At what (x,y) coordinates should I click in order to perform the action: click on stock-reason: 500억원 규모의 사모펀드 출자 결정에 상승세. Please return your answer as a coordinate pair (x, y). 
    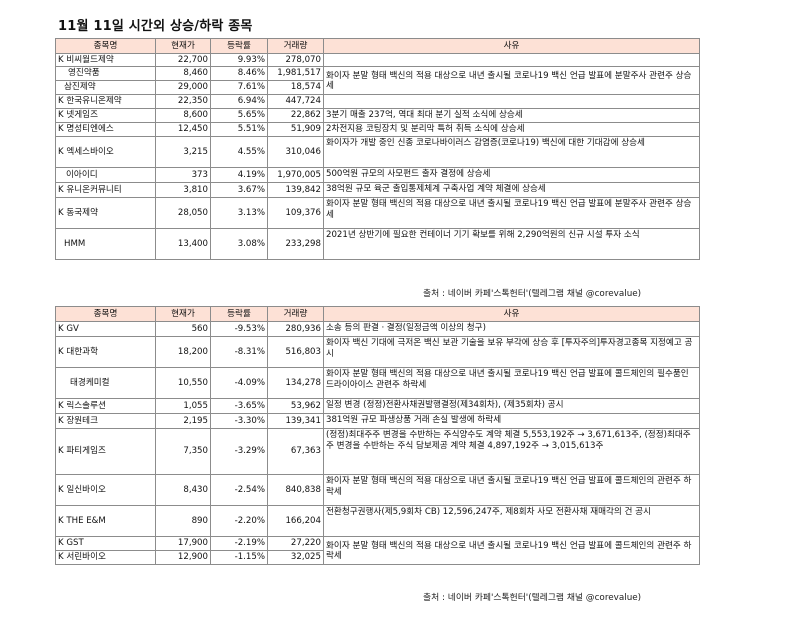
    Looking at the image, I should click on (511, 175).